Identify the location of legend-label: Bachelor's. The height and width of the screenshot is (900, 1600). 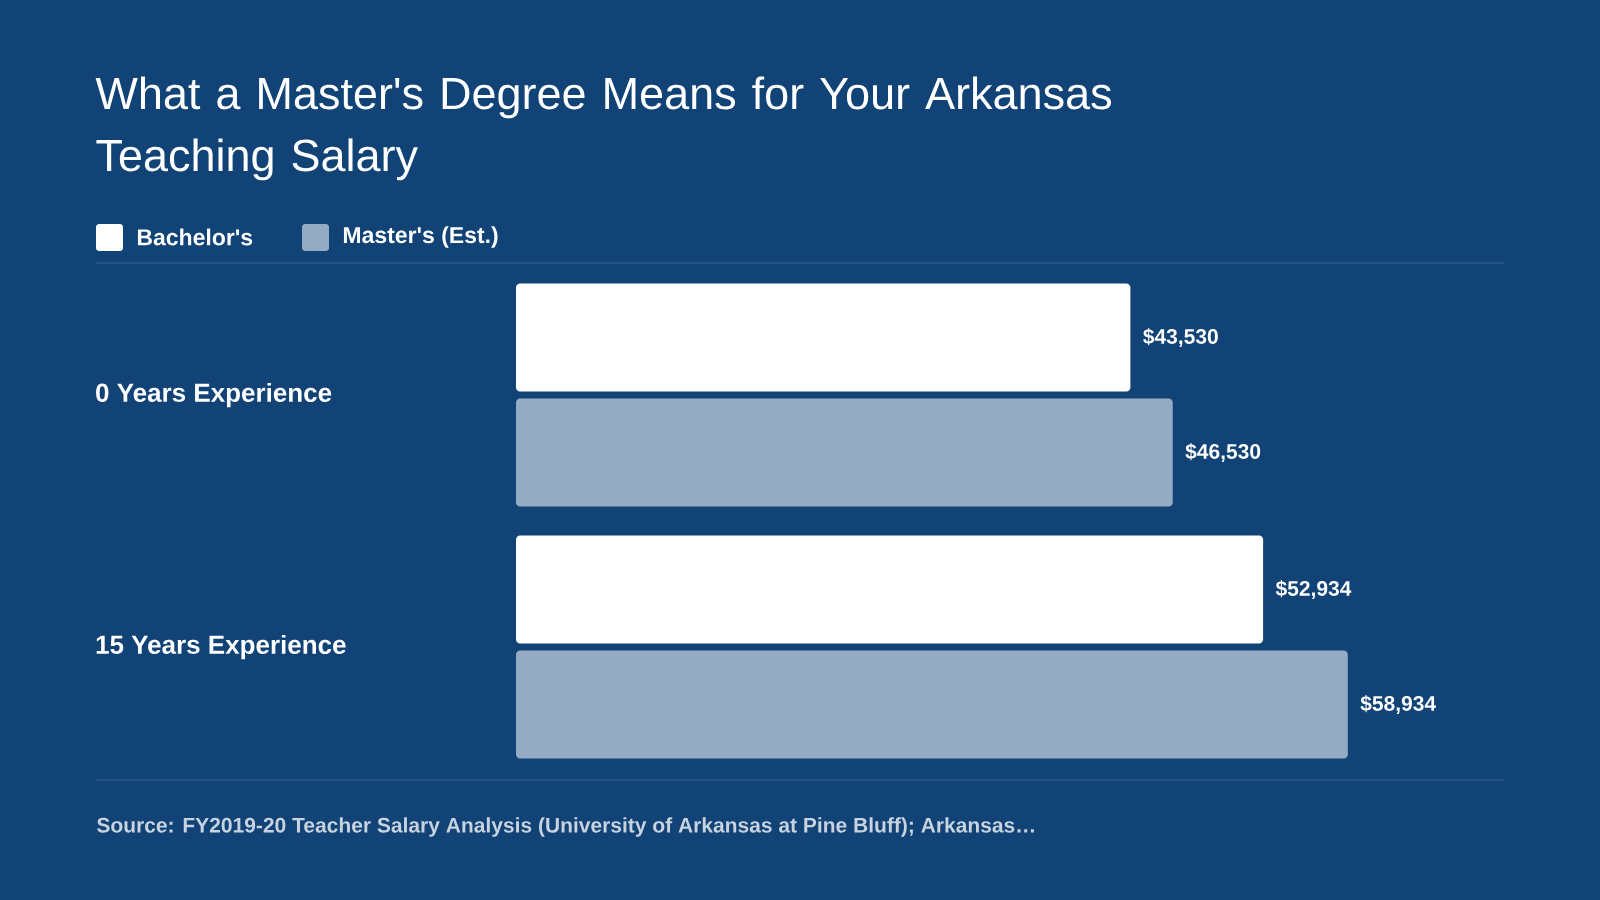
(195, 237).